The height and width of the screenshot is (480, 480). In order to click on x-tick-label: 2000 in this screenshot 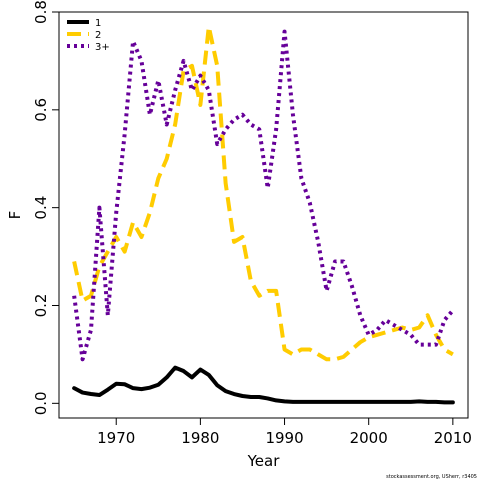, I will do `click(369, 438)`.